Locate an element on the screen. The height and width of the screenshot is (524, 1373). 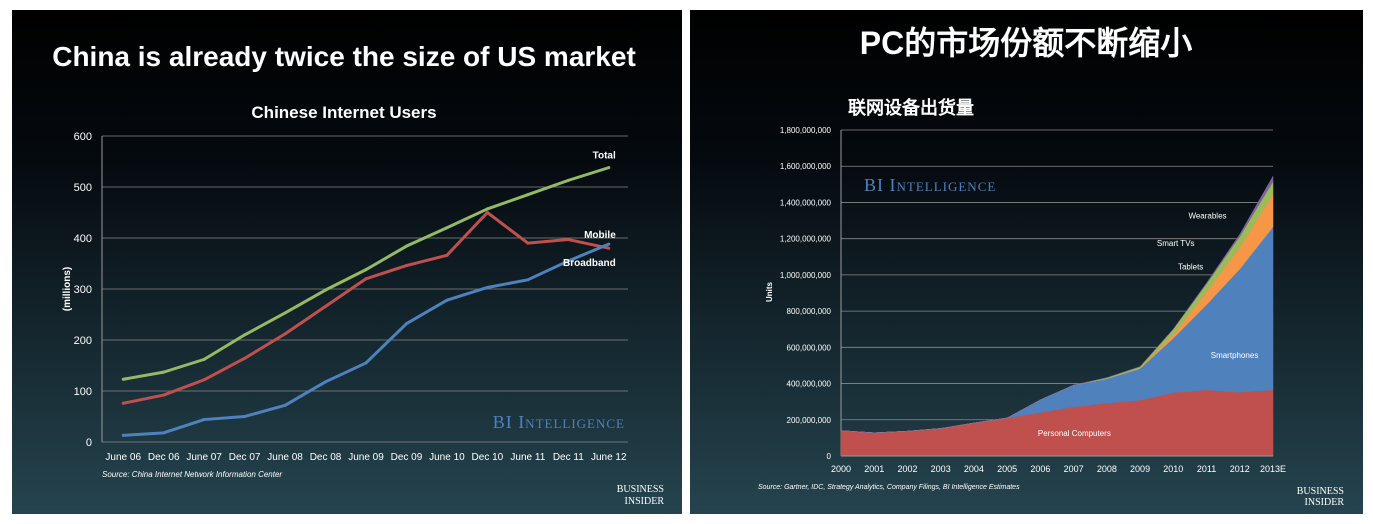
y-axis-label: Units is located at coordinates (769, 291).